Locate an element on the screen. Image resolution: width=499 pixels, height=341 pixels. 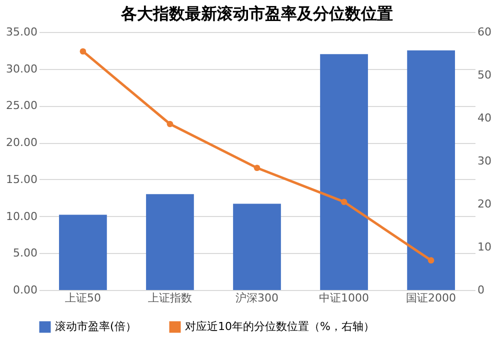
y2-tick-label: 20 is located at coordinates (485, 204).